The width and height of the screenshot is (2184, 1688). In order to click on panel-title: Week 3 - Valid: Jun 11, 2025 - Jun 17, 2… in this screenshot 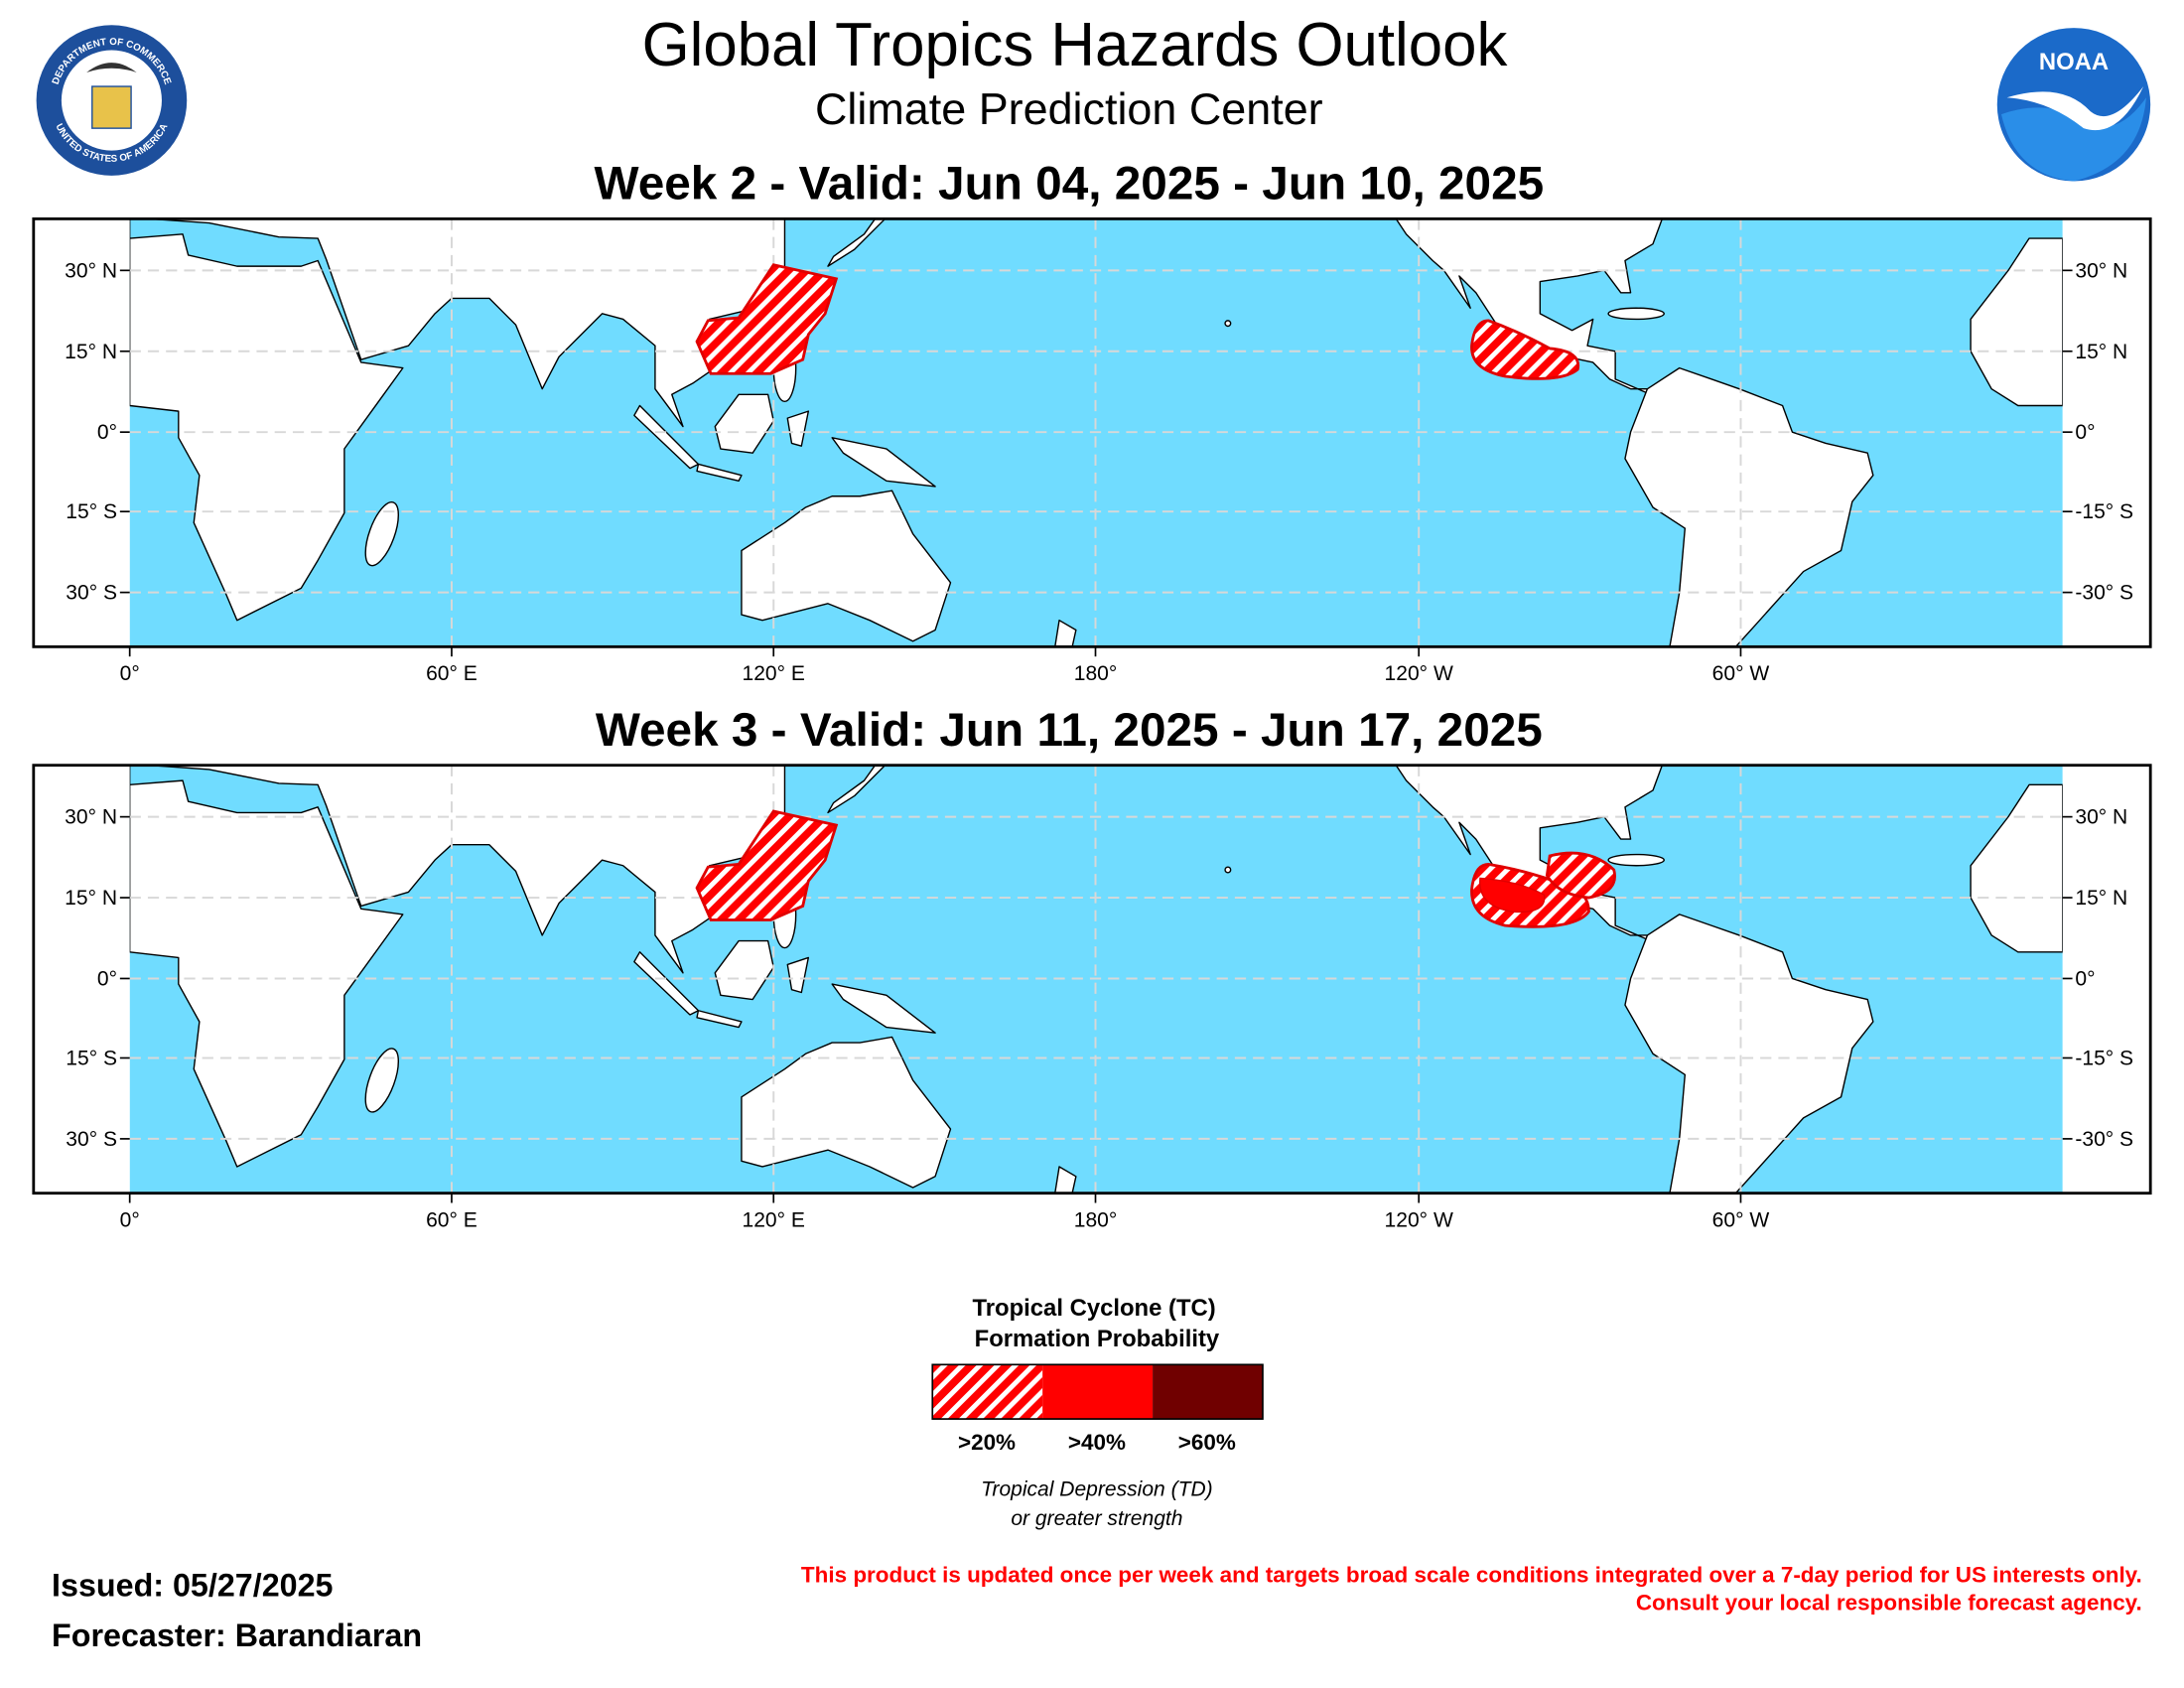, I will do `click(1069, 730)`.